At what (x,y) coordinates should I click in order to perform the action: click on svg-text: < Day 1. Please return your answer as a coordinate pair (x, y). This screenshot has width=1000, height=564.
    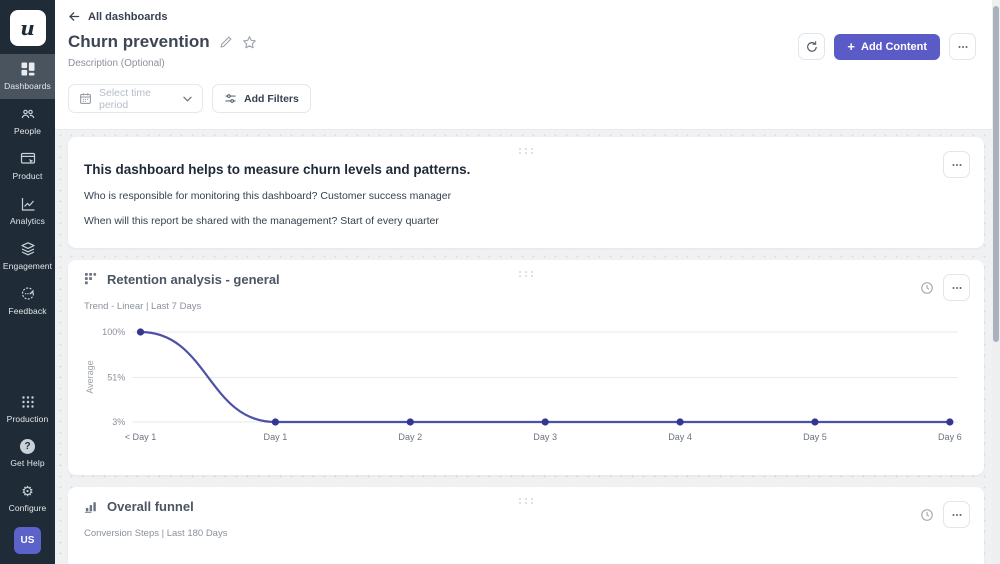
    Looking at the image, I should click on (141, 437).